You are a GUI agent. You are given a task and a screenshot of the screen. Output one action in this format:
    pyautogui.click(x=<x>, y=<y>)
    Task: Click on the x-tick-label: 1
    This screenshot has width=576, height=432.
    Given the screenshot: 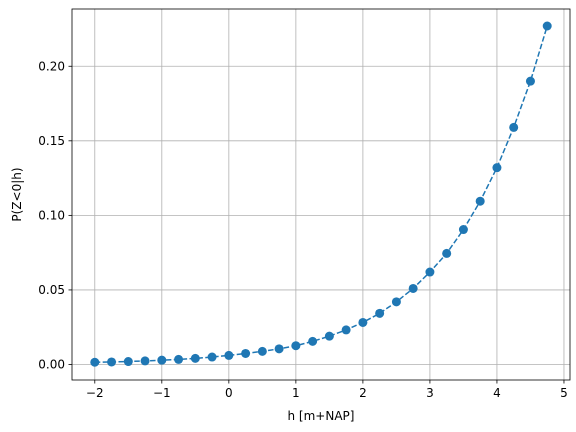 What is the action you would take?
    pyautogui.click(x=296, y=393)
    